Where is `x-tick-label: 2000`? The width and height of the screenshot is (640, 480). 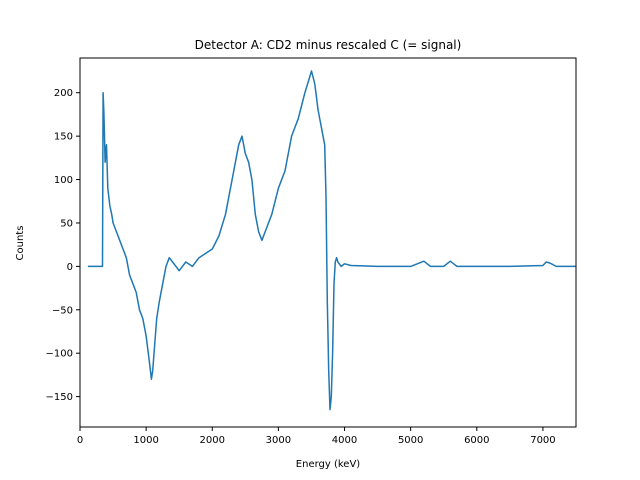 x-tick-label: 2000 is located at coordinates (212, 440).